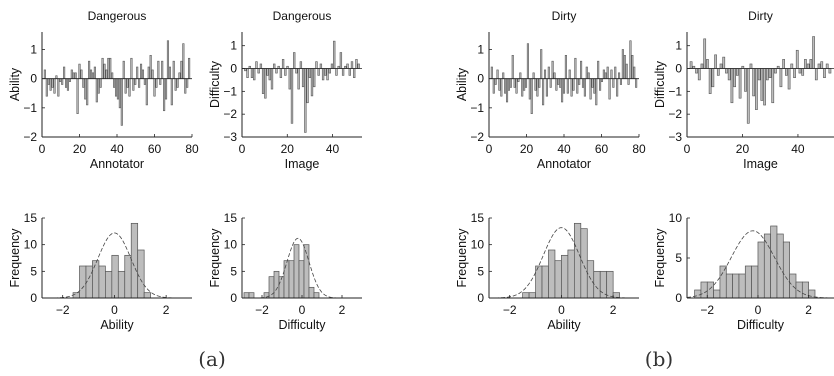 Image resolution: width=834 pixels, height=376 pixels. Describe the element at coordinates (30, 108) in the screenshot. I see `y-tick-label: −1` at that location.